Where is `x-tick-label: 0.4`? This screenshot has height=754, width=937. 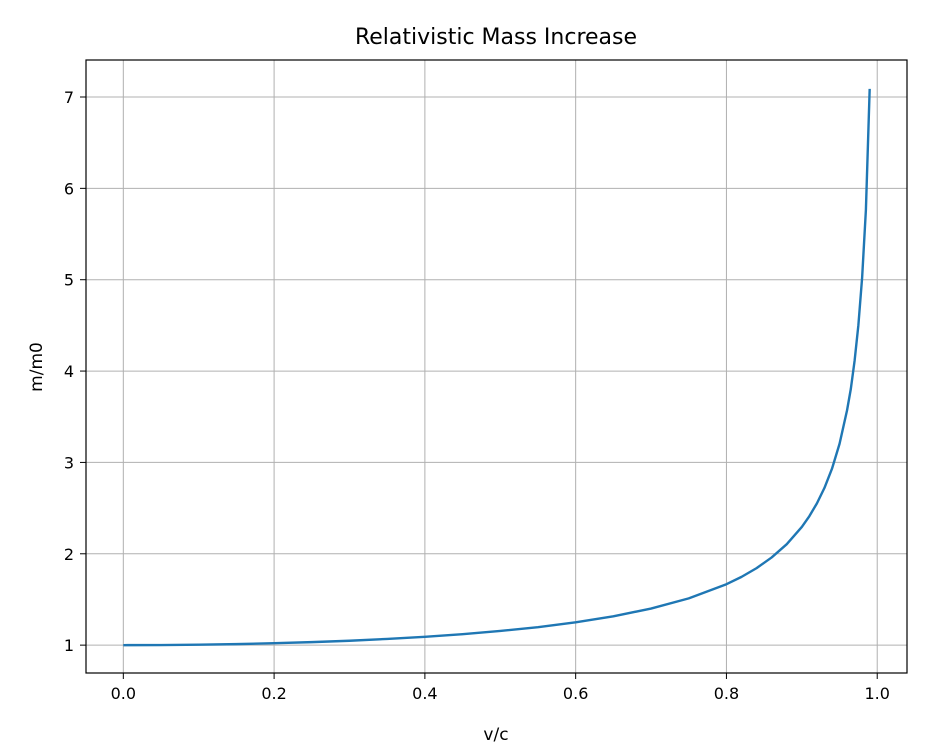
x-tick-label: 0.4 is located at coordinates (424, 693).